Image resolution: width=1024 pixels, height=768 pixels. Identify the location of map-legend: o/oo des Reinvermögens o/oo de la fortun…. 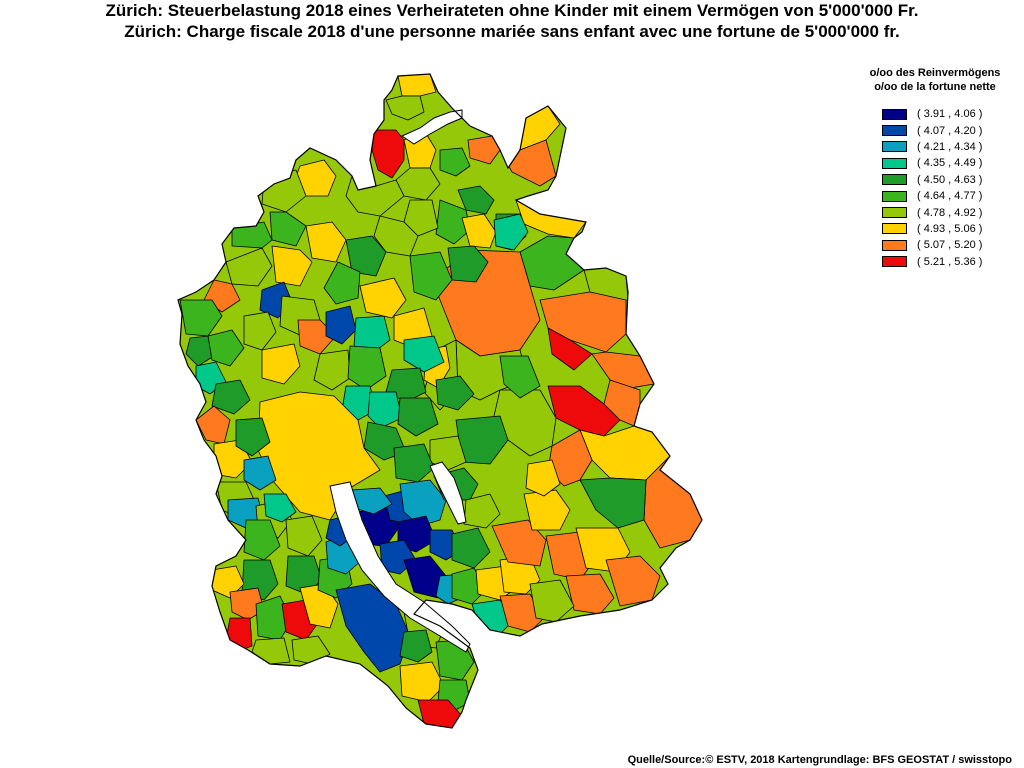
(940, 168).